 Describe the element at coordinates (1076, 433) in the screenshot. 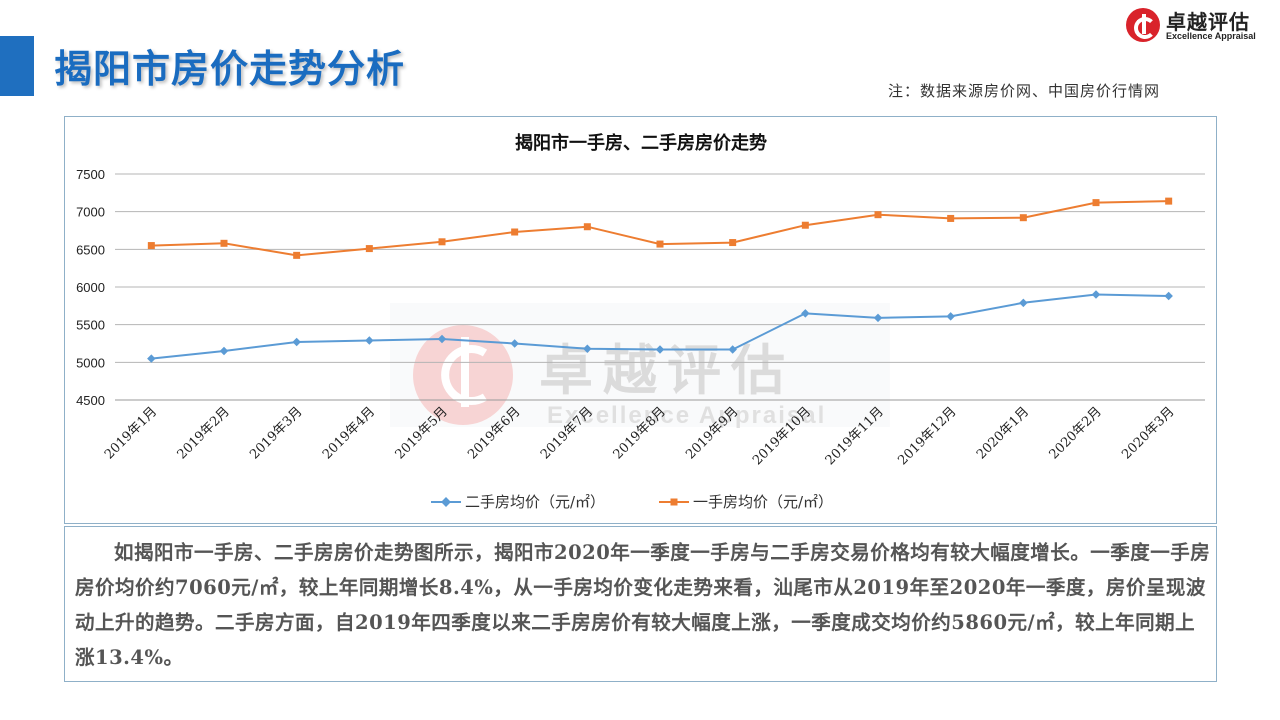

I see `x-tick-label: 2020年2月` at that location.